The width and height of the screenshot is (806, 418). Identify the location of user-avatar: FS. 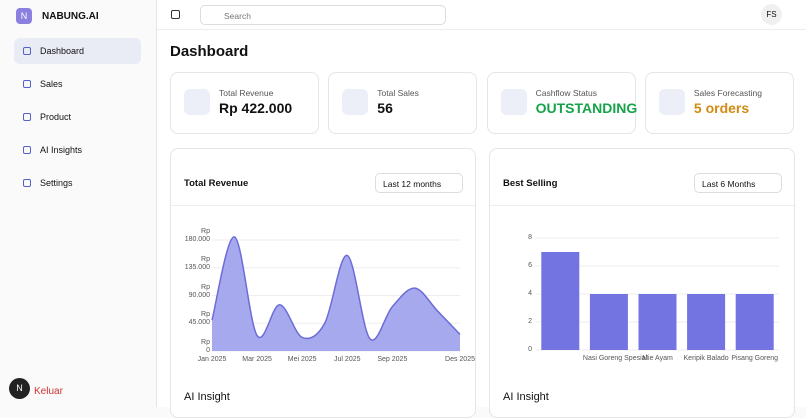
(771, 14).